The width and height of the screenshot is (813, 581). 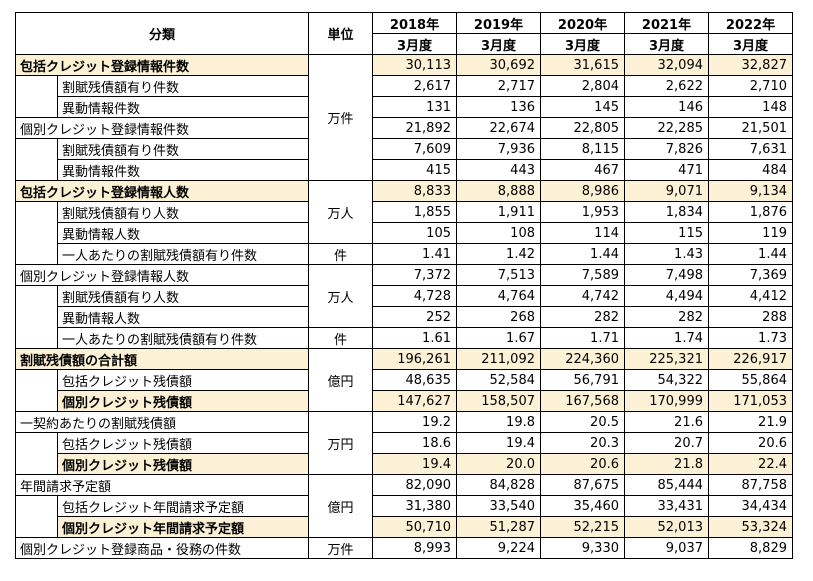 I want to click on value-cell: 7,936, so click(x=498, y=149).